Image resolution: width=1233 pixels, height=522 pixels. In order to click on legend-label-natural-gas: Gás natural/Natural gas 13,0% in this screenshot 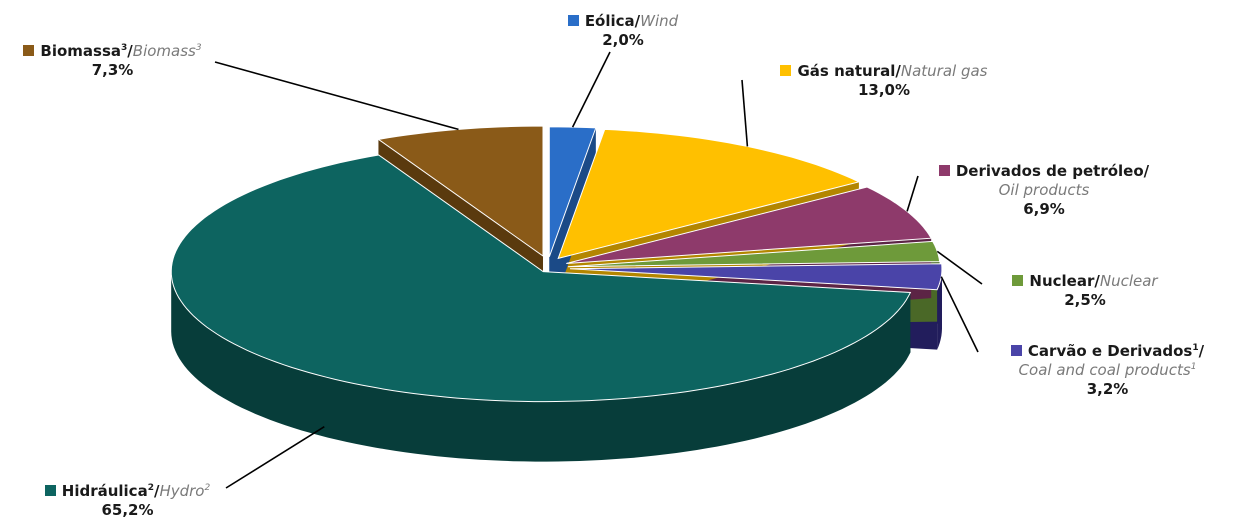, I will do `click(884, 81)`.